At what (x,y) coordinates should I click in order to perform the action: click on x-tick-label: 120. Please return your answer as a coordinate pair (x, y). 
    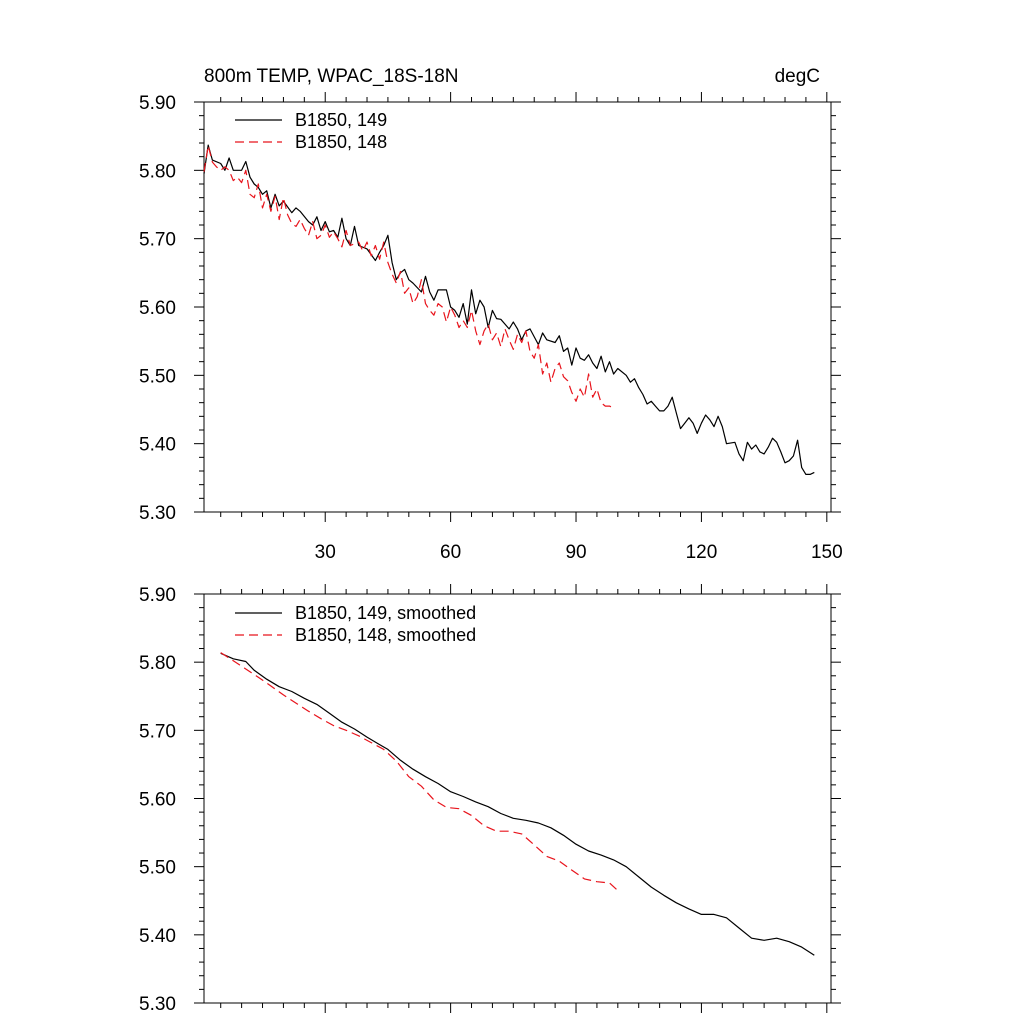
    Looking at the image, I should click on (702, 552).